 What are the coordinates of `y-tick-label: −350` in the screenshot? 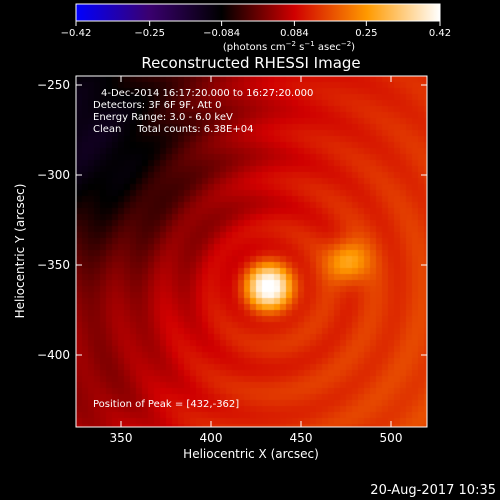 It's located at (53, 265).